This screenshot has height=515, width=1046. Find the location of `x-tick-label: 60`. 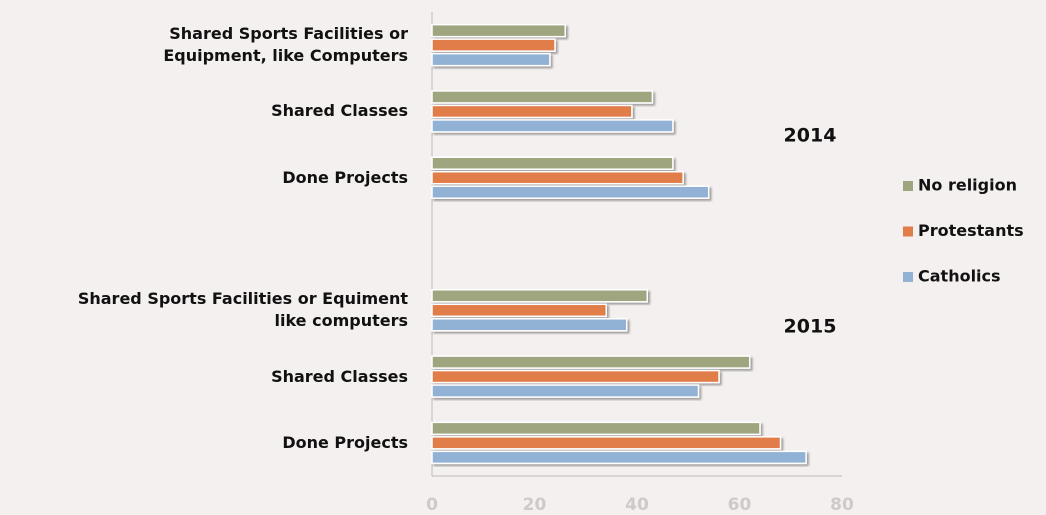

x-tick-label: 60 is located at coordinates (740, 505).